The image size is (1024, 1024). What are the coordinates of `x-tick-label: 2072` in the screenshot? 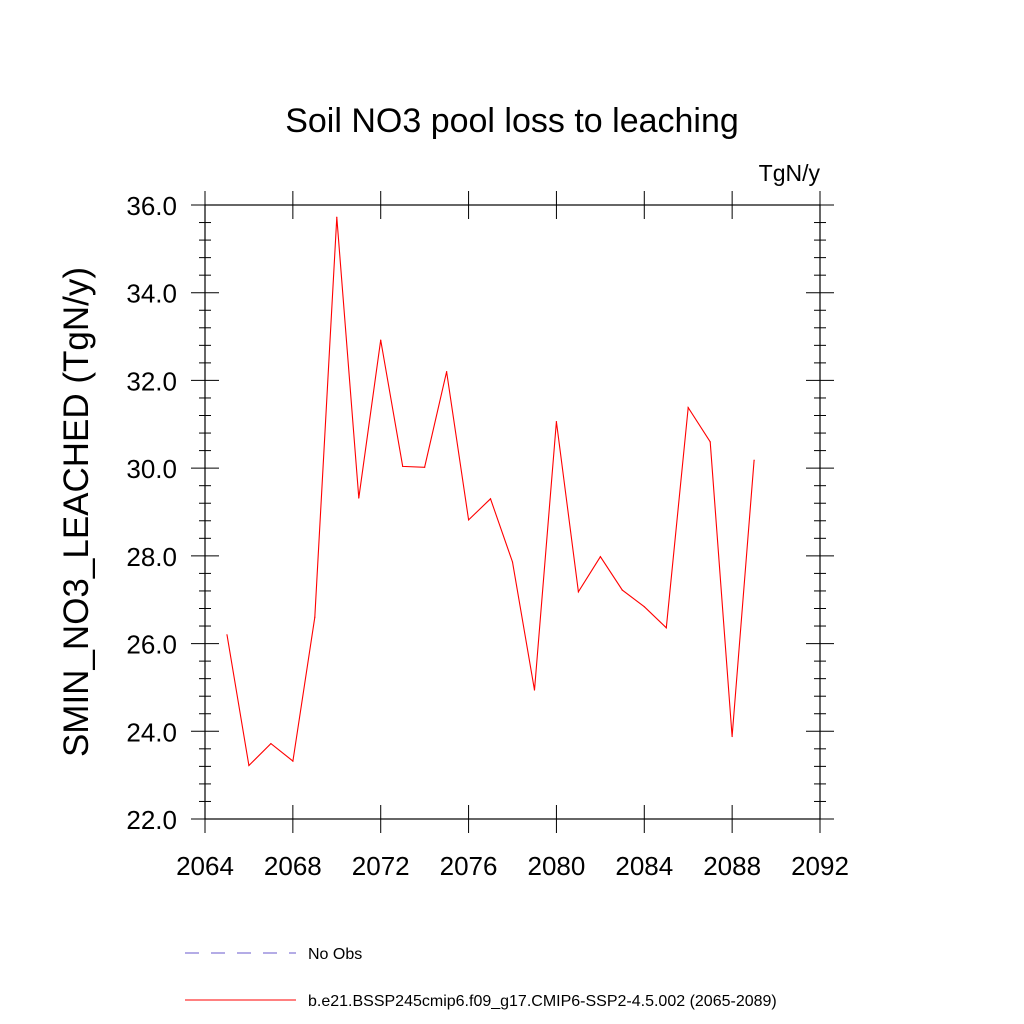 It's located at (381, 866).